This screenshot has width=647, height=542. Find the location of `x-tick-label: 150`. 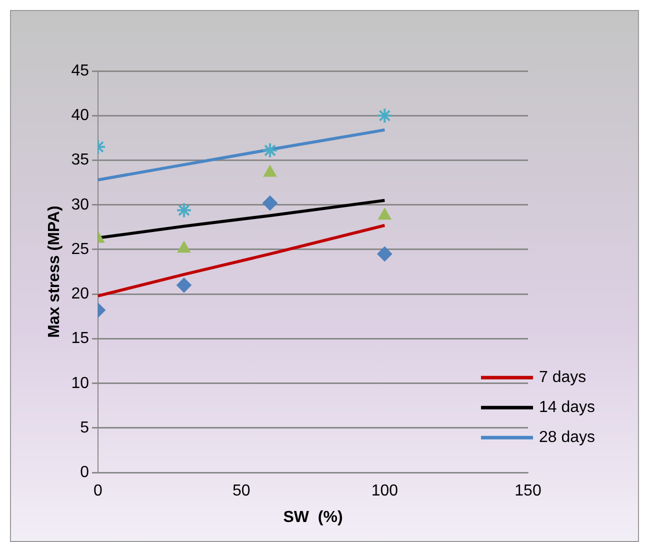

x-tick-label: 150 is located at coordinates (528, 491).